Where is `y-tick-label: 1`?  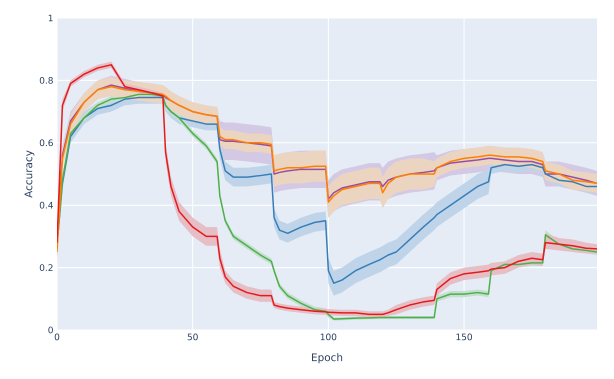 y-tick-label: 1 is located at coordinates (50, 18).